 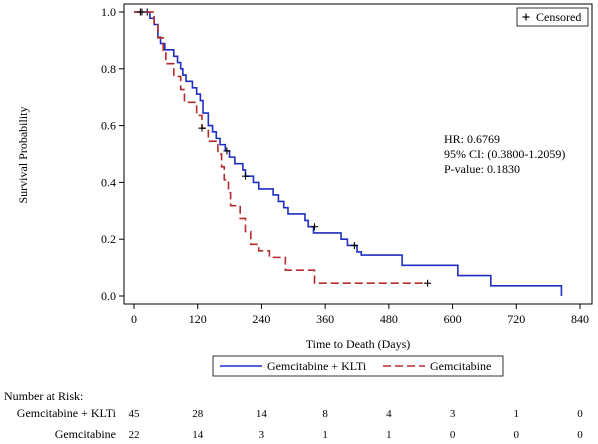 What do you see at coordinates (389, 414) in the screenshot?
I see `risk-cell: 4` at bounding box center [389, 414].